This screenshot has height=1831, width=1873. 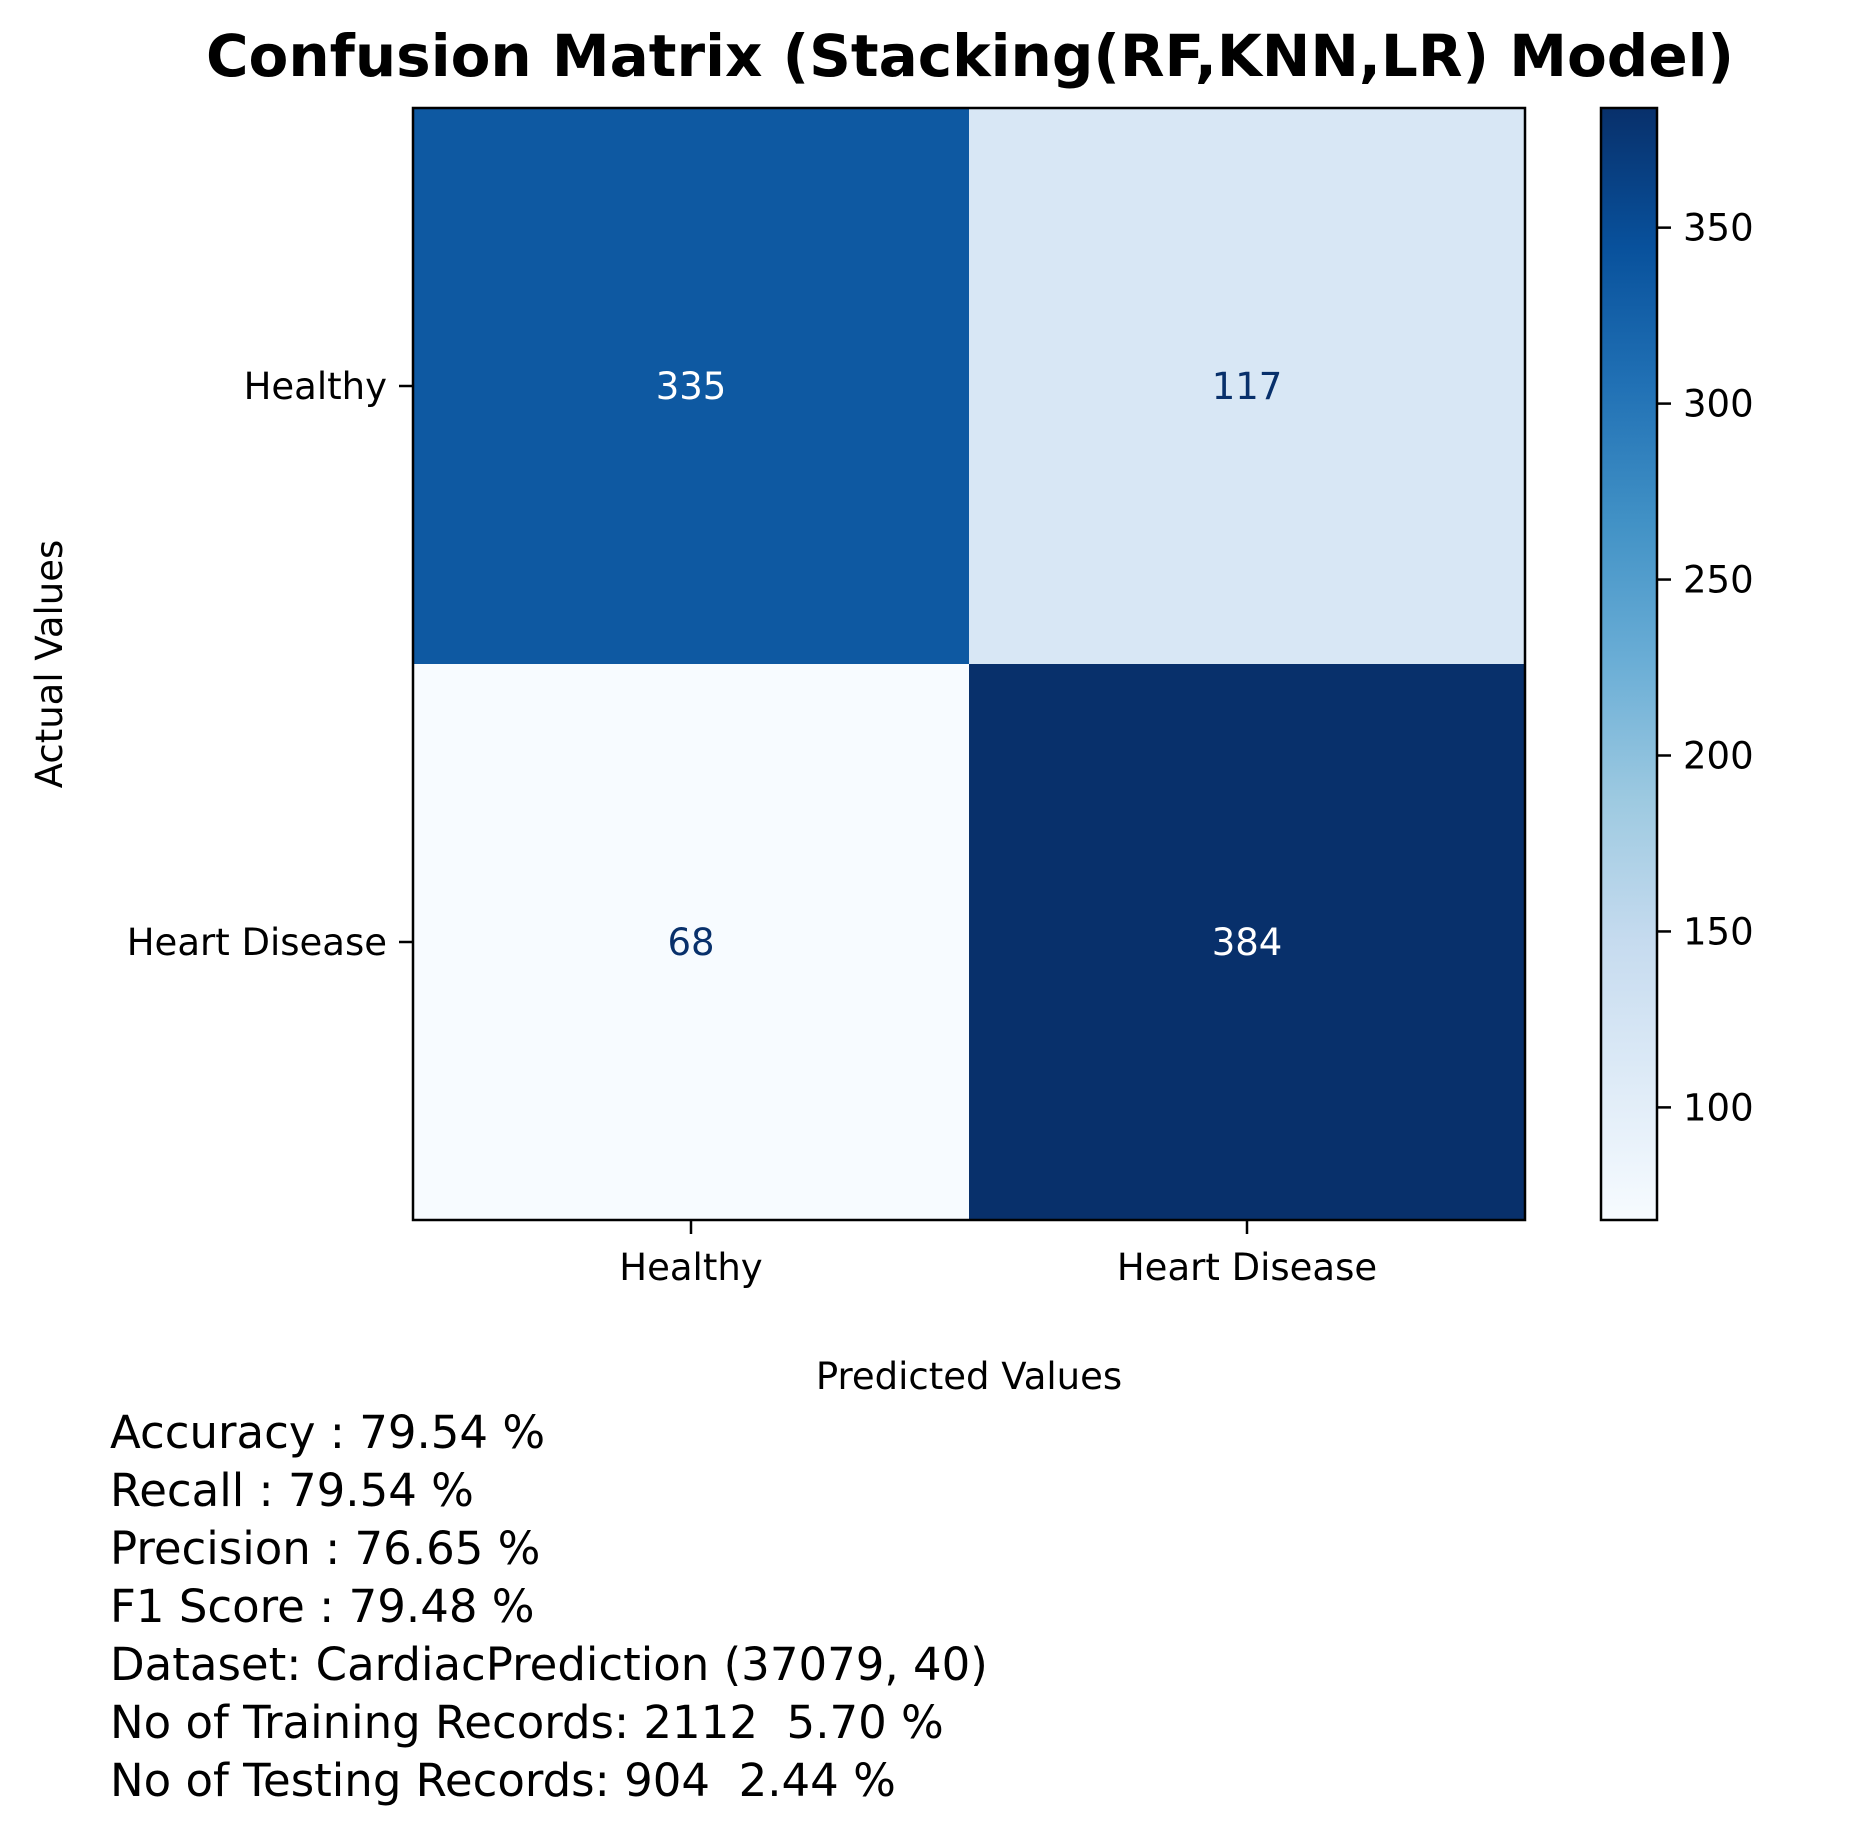 What do you see at coordinates (270, 664) in the screenshot?
I see `y-axis-ticks: Healthy Heart Disease` at bounding box center [270, 664].